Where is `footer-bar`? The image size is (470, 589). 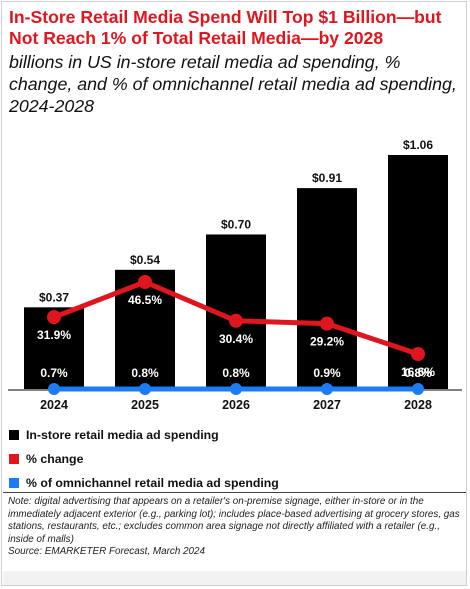 footer-bar is located at coordinates (234, 578).